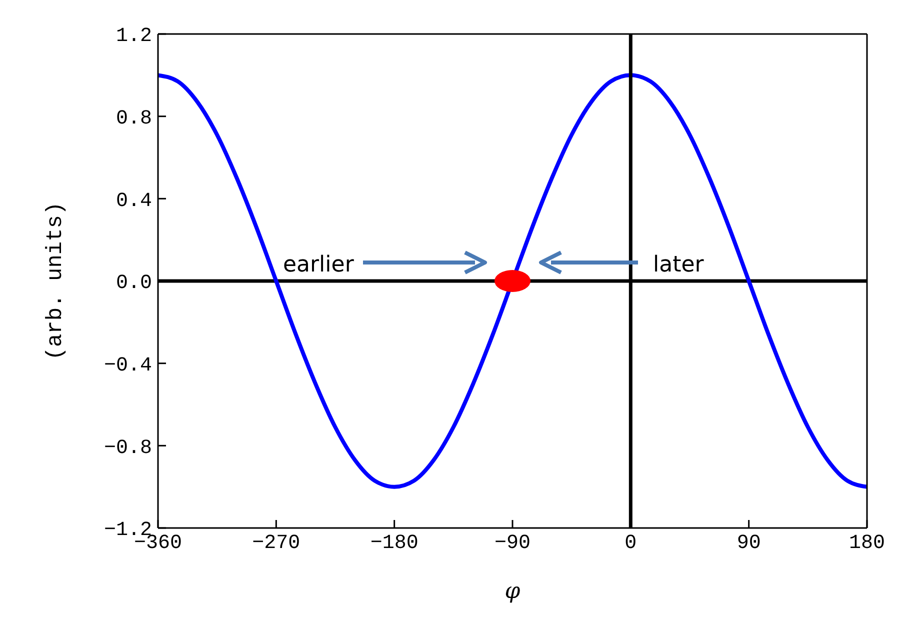 This screenshot has height=617, width=900. Describe the element at coordinates (748, 544) in the screenshot. I see `x-tick-label: 90` at that location.